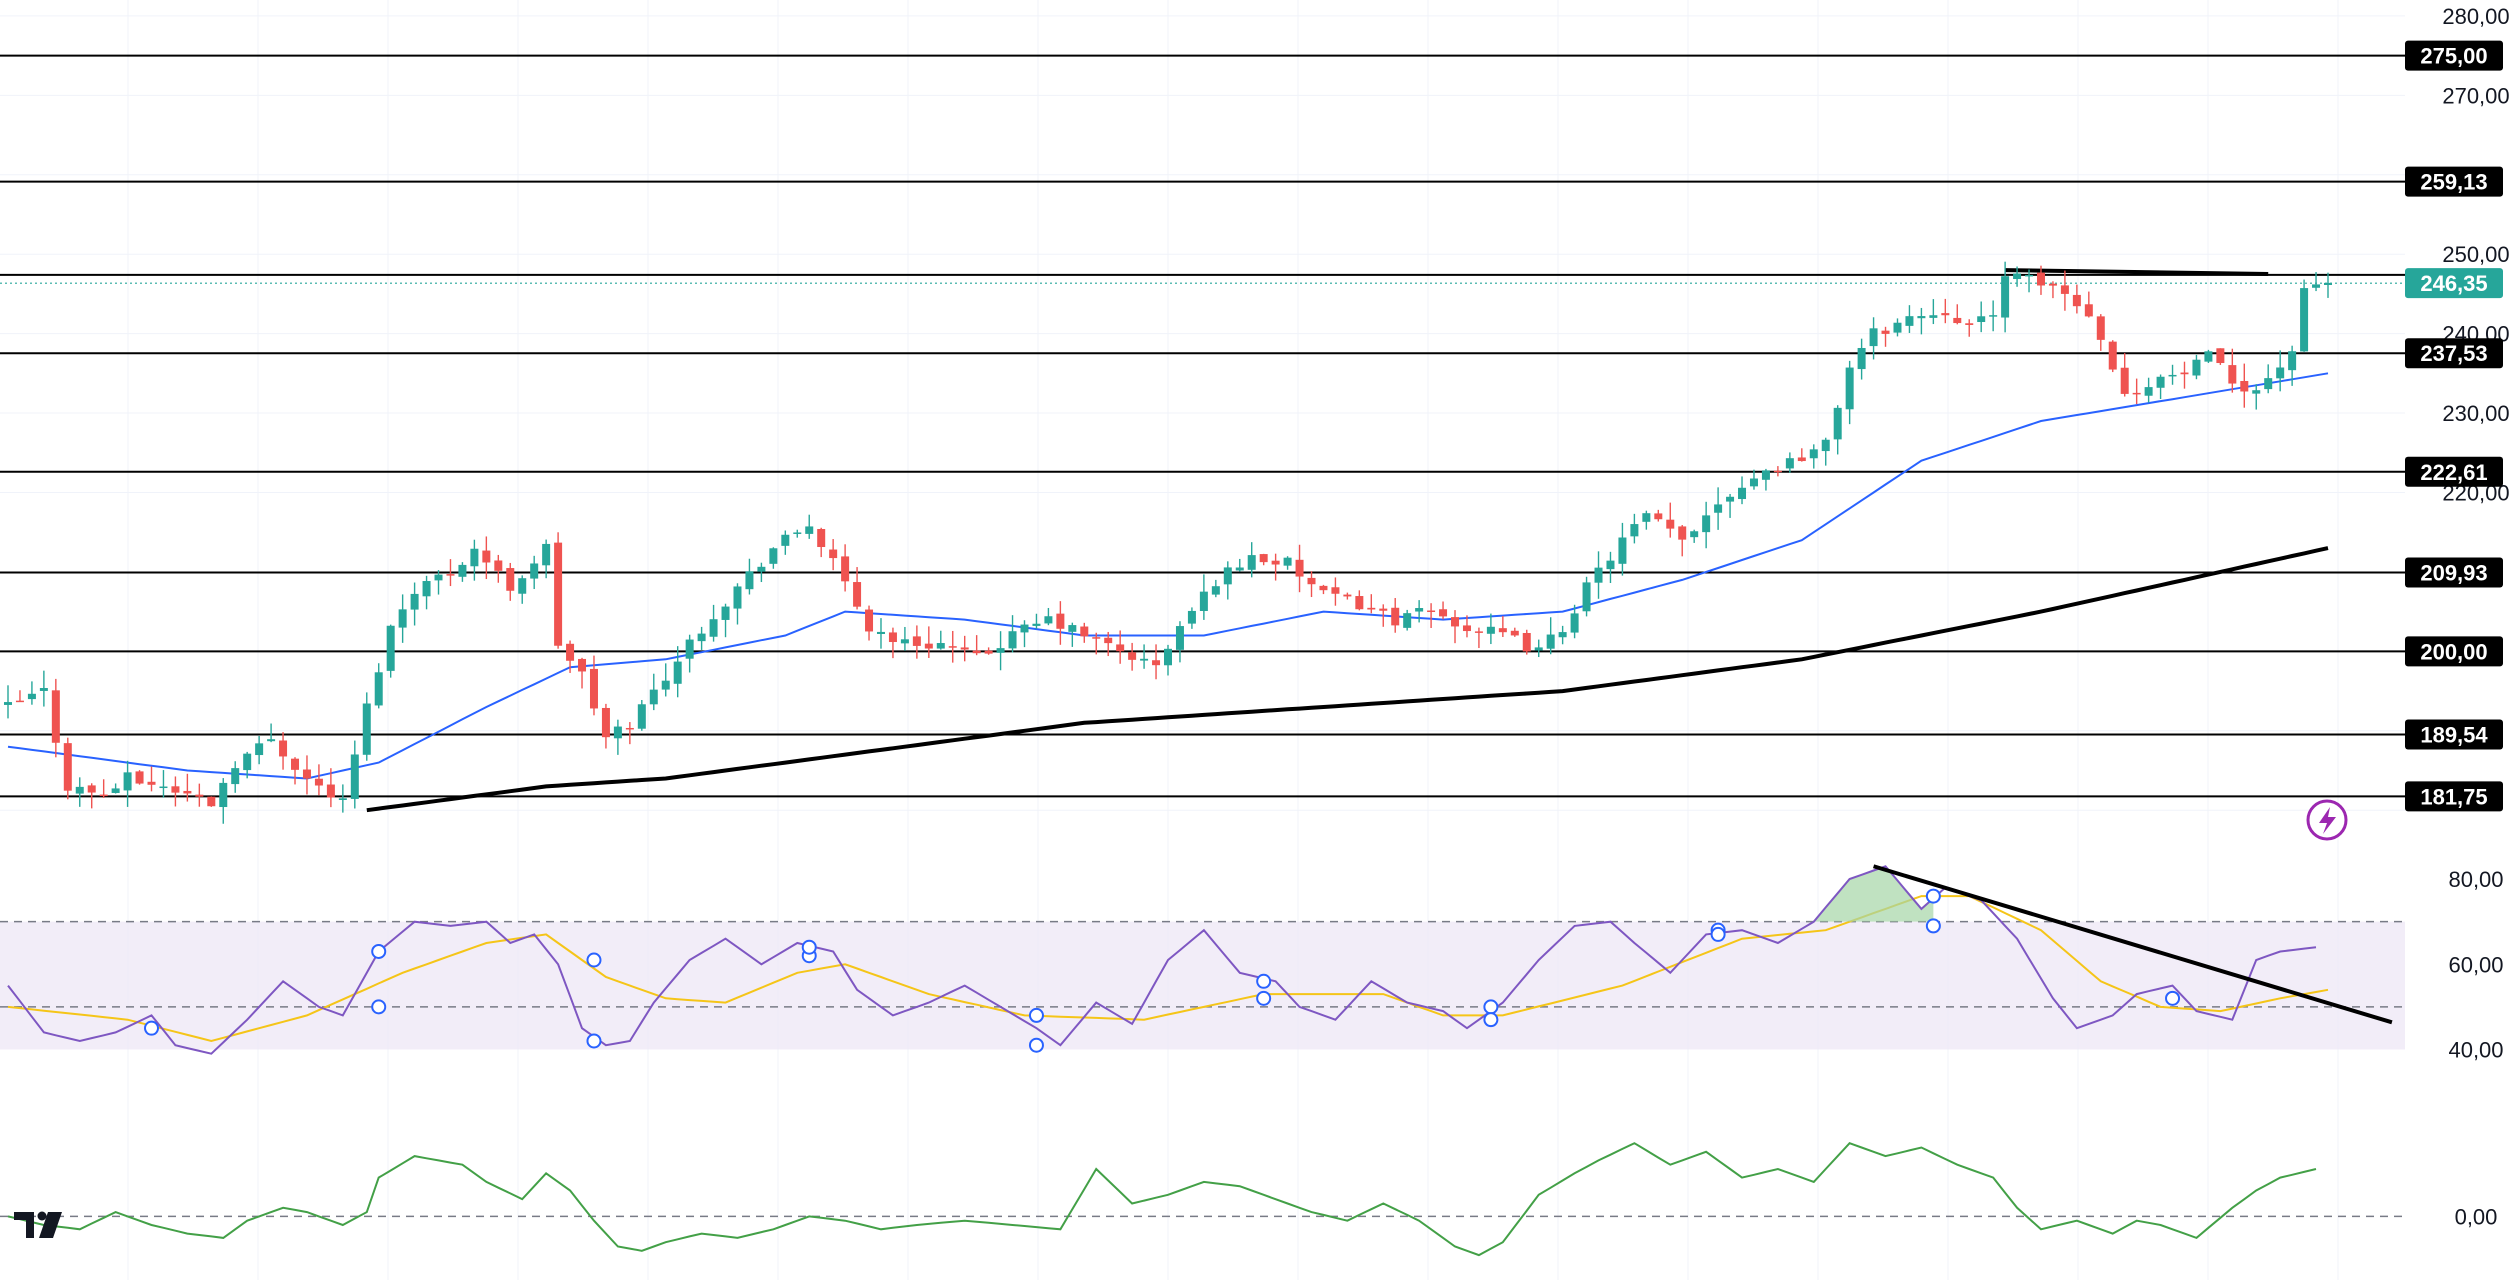  I want to click on level-badge-label: 259,13, so click(2453, 182).